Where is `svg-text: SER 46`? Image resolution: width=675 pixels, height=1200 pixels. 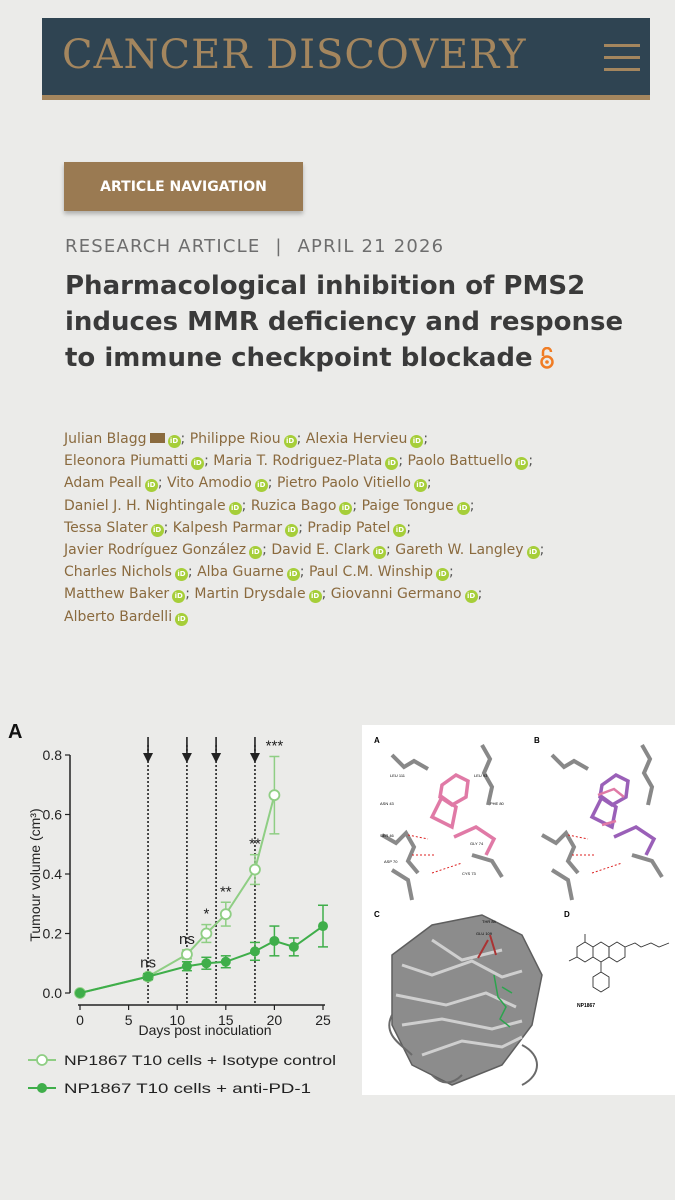 svg-text: SER 46 is located at coordinates (387, 835).